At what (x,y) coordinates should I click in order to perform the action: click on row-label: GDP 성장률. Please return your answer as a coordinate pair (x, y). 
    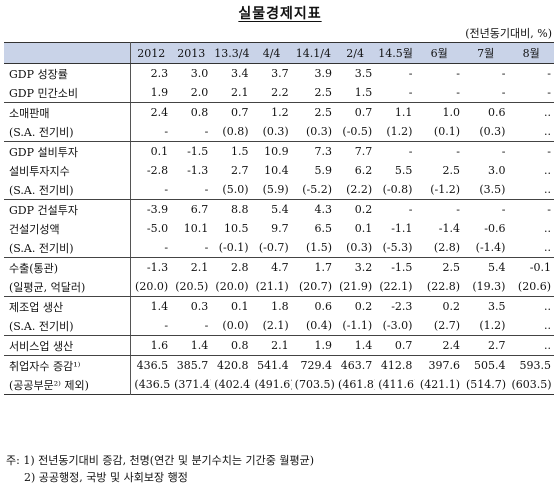
    Looking at the image, I should click on (68, 73).